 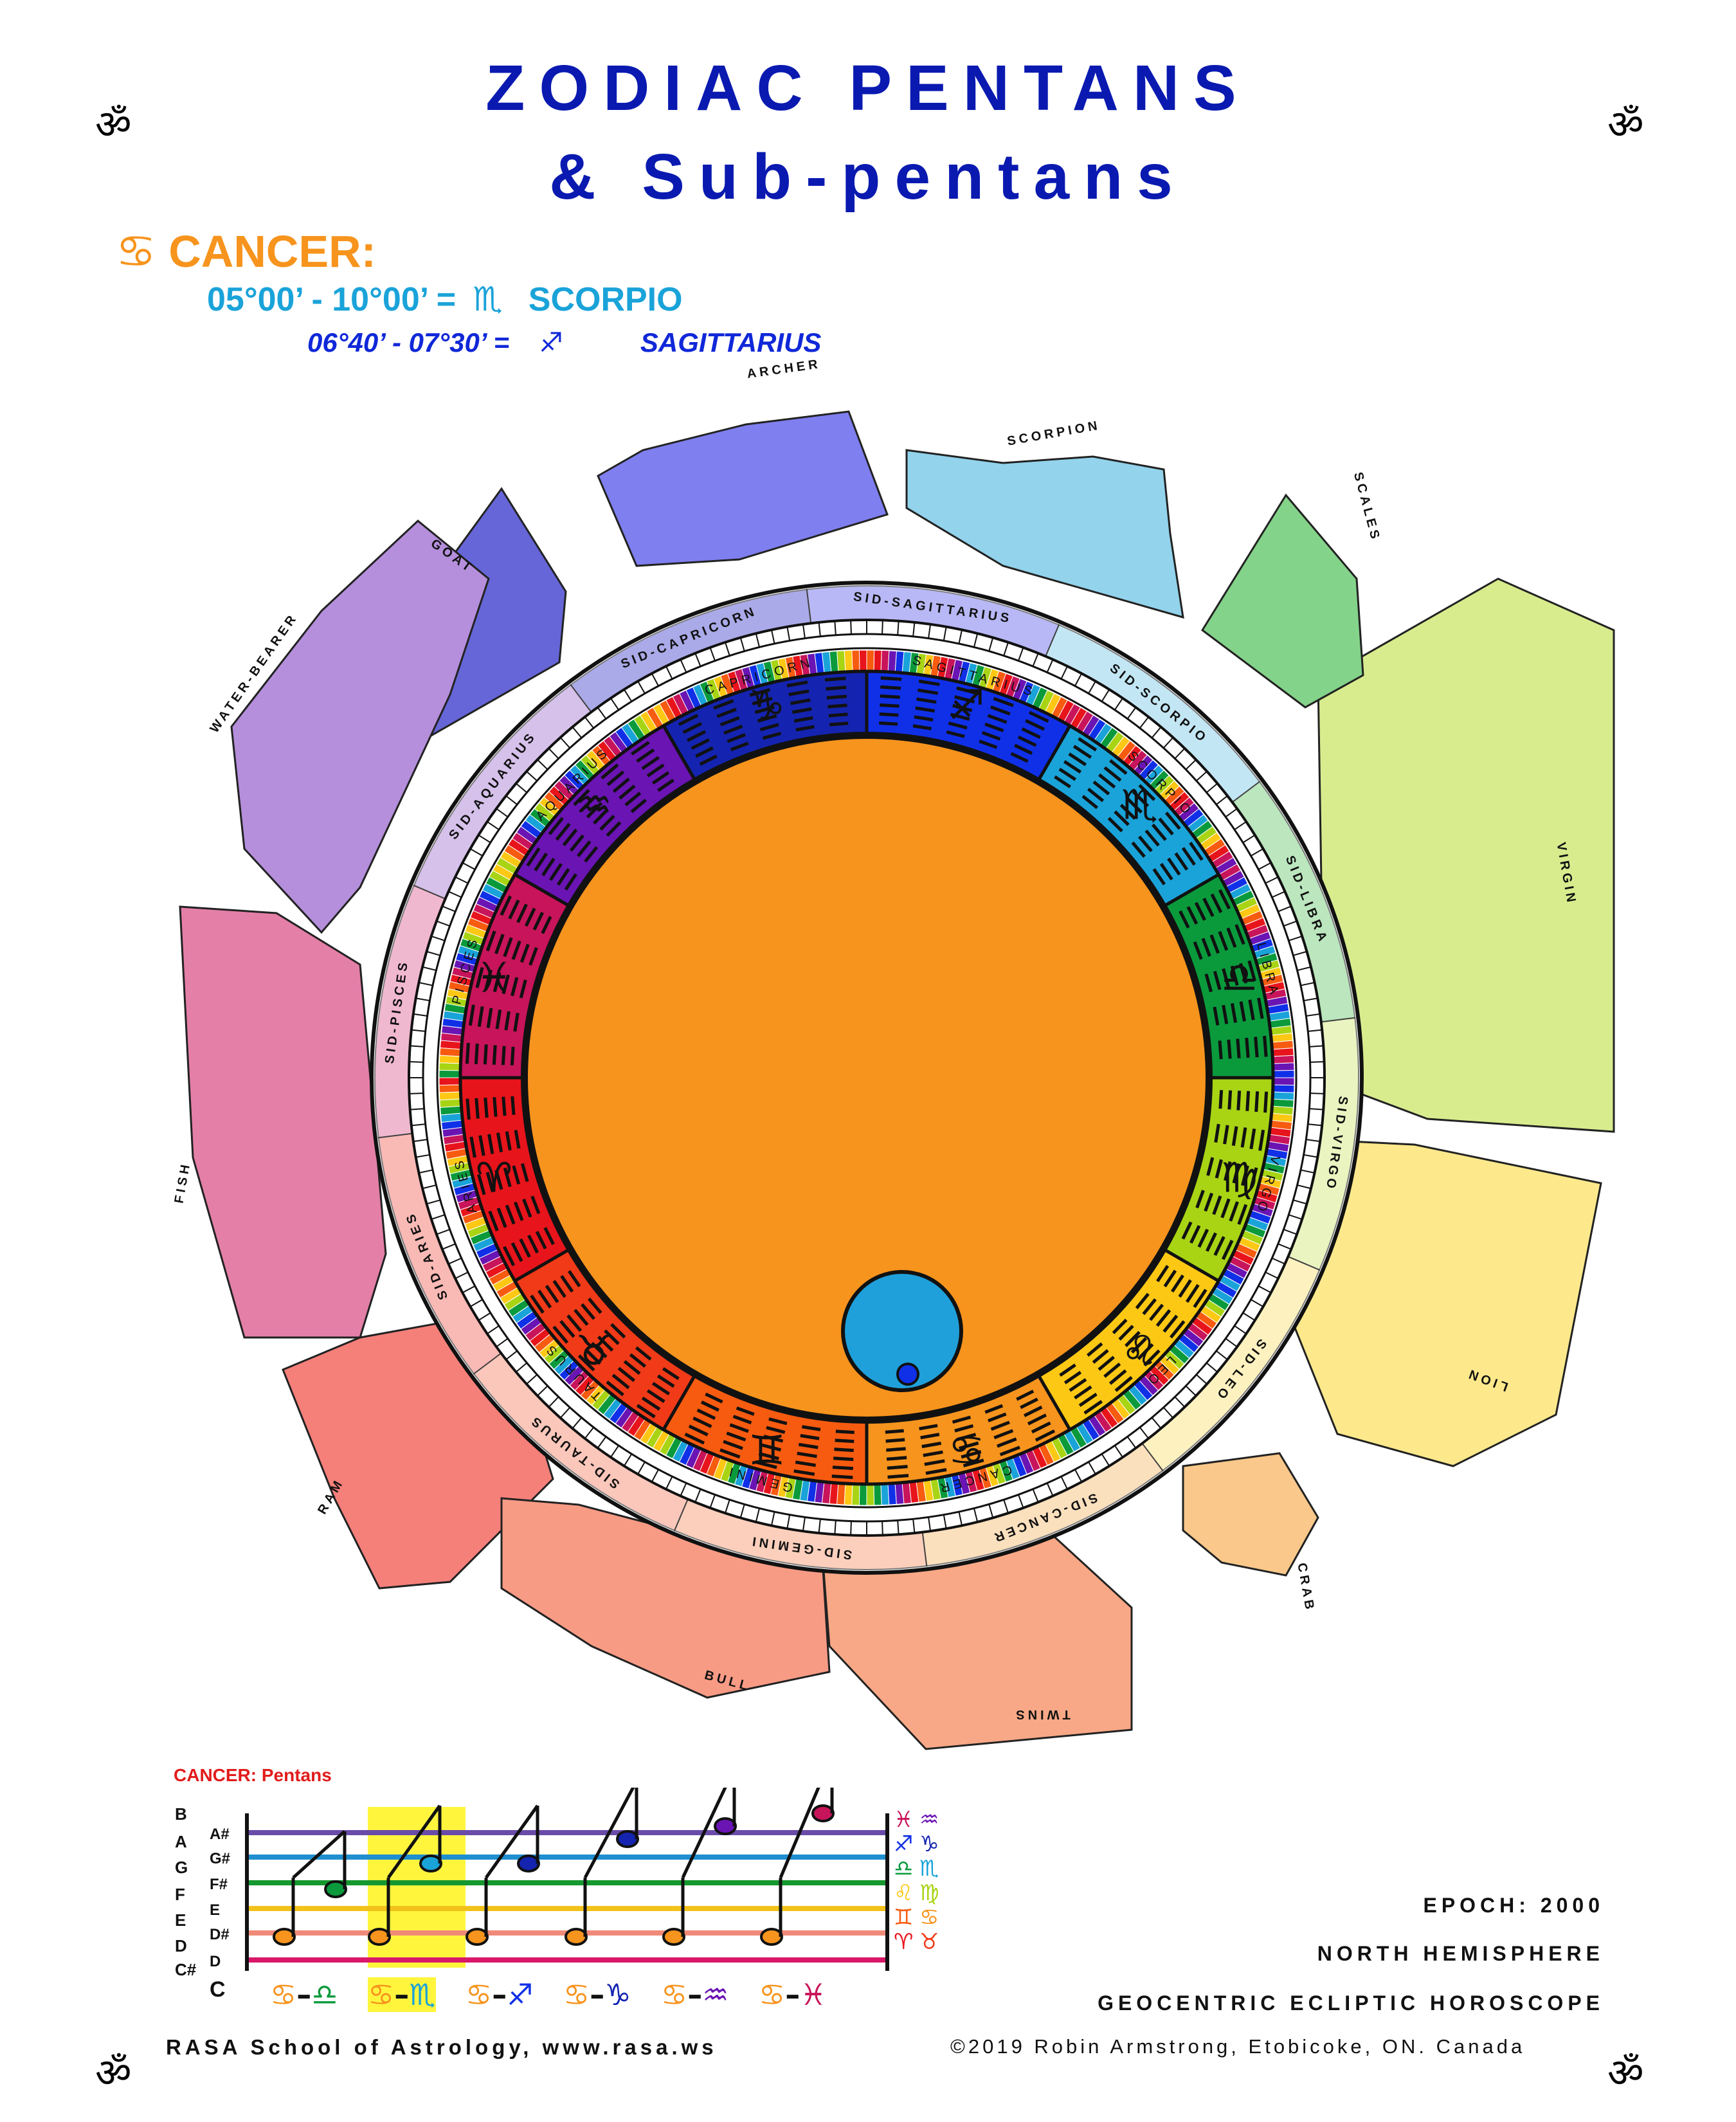 I want to click on cancer-glyph-icon: ♋, so click(x=772, y=1994).